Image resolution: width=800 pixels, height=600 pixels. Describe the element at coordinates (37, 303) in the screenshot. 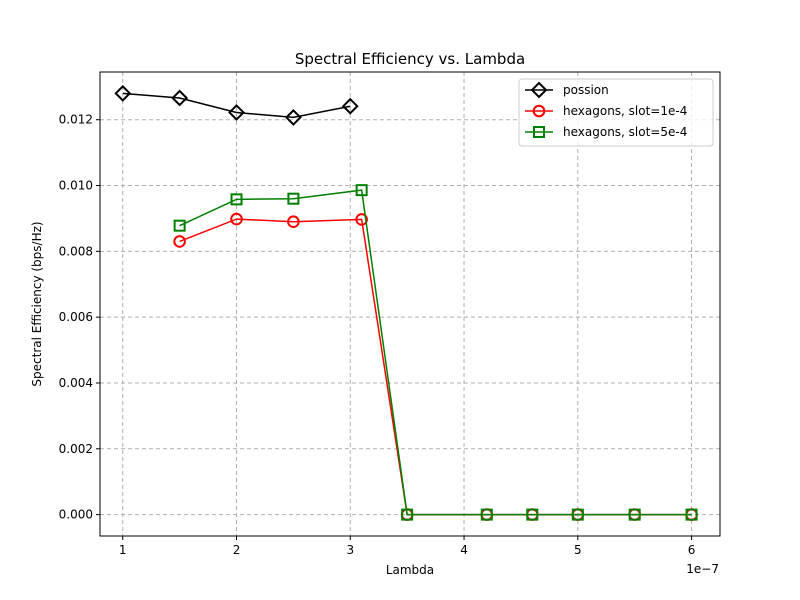

I see `y-axis-label: Spectral Efficiency (bps/Hz)` at that location.